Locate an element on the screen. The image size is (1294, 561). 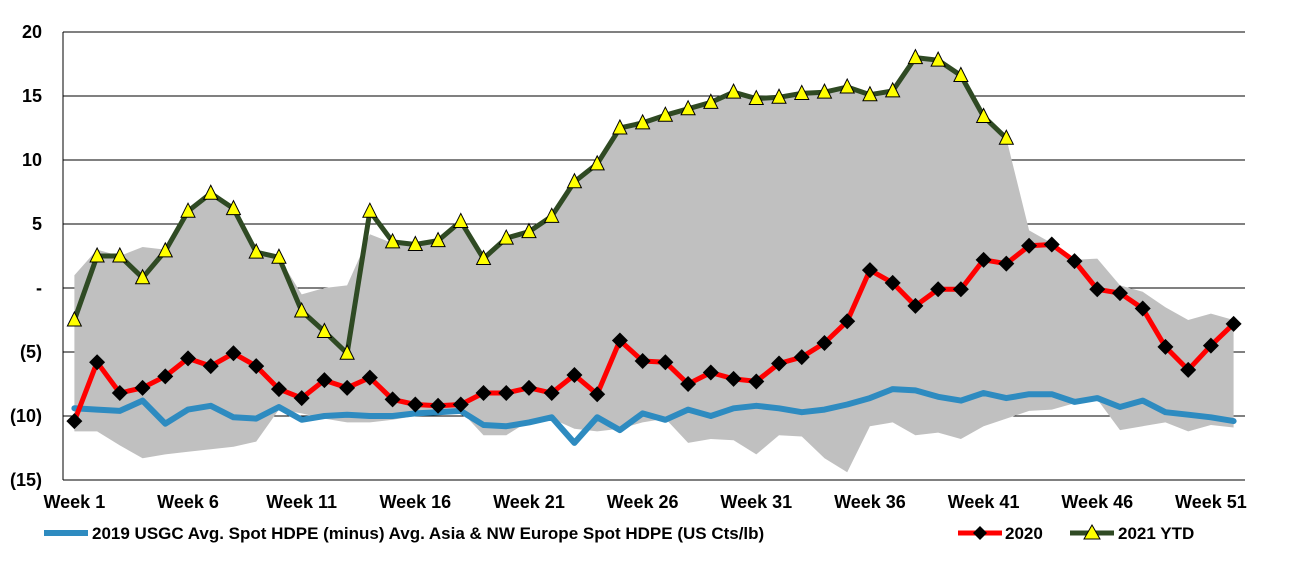
x-tick-label-3: Week 16 is located at coordinates (415, 502).